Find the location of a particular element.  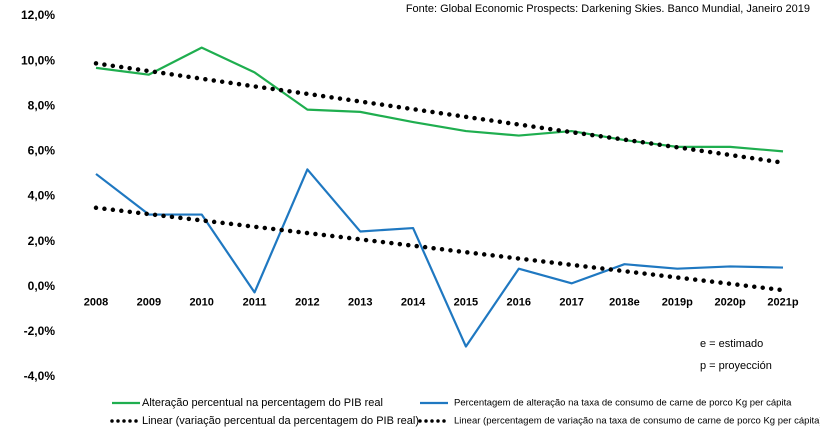

y-tick-label: -2,0% is located at coordinates (40, 331).